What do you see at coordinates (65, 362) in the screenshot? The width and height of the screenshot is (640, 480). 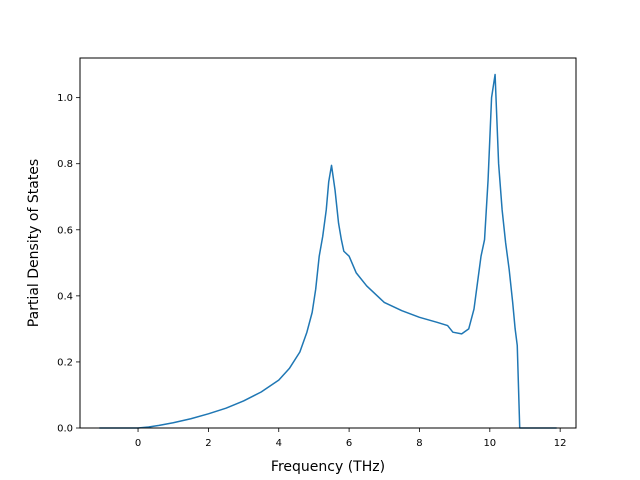 I see `y-tick-label: 0.2` at bounding box center [65, 362].